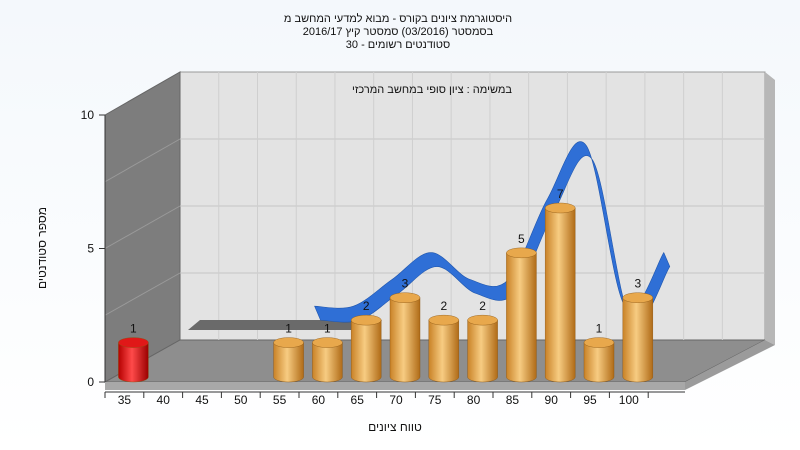 Image resolution: width=800 pixels, height=450 pixels. What do you see at coordinates (88, 115) in the screenshot?
I see `y-tick-label: 10` at bounding box center [88, 115].